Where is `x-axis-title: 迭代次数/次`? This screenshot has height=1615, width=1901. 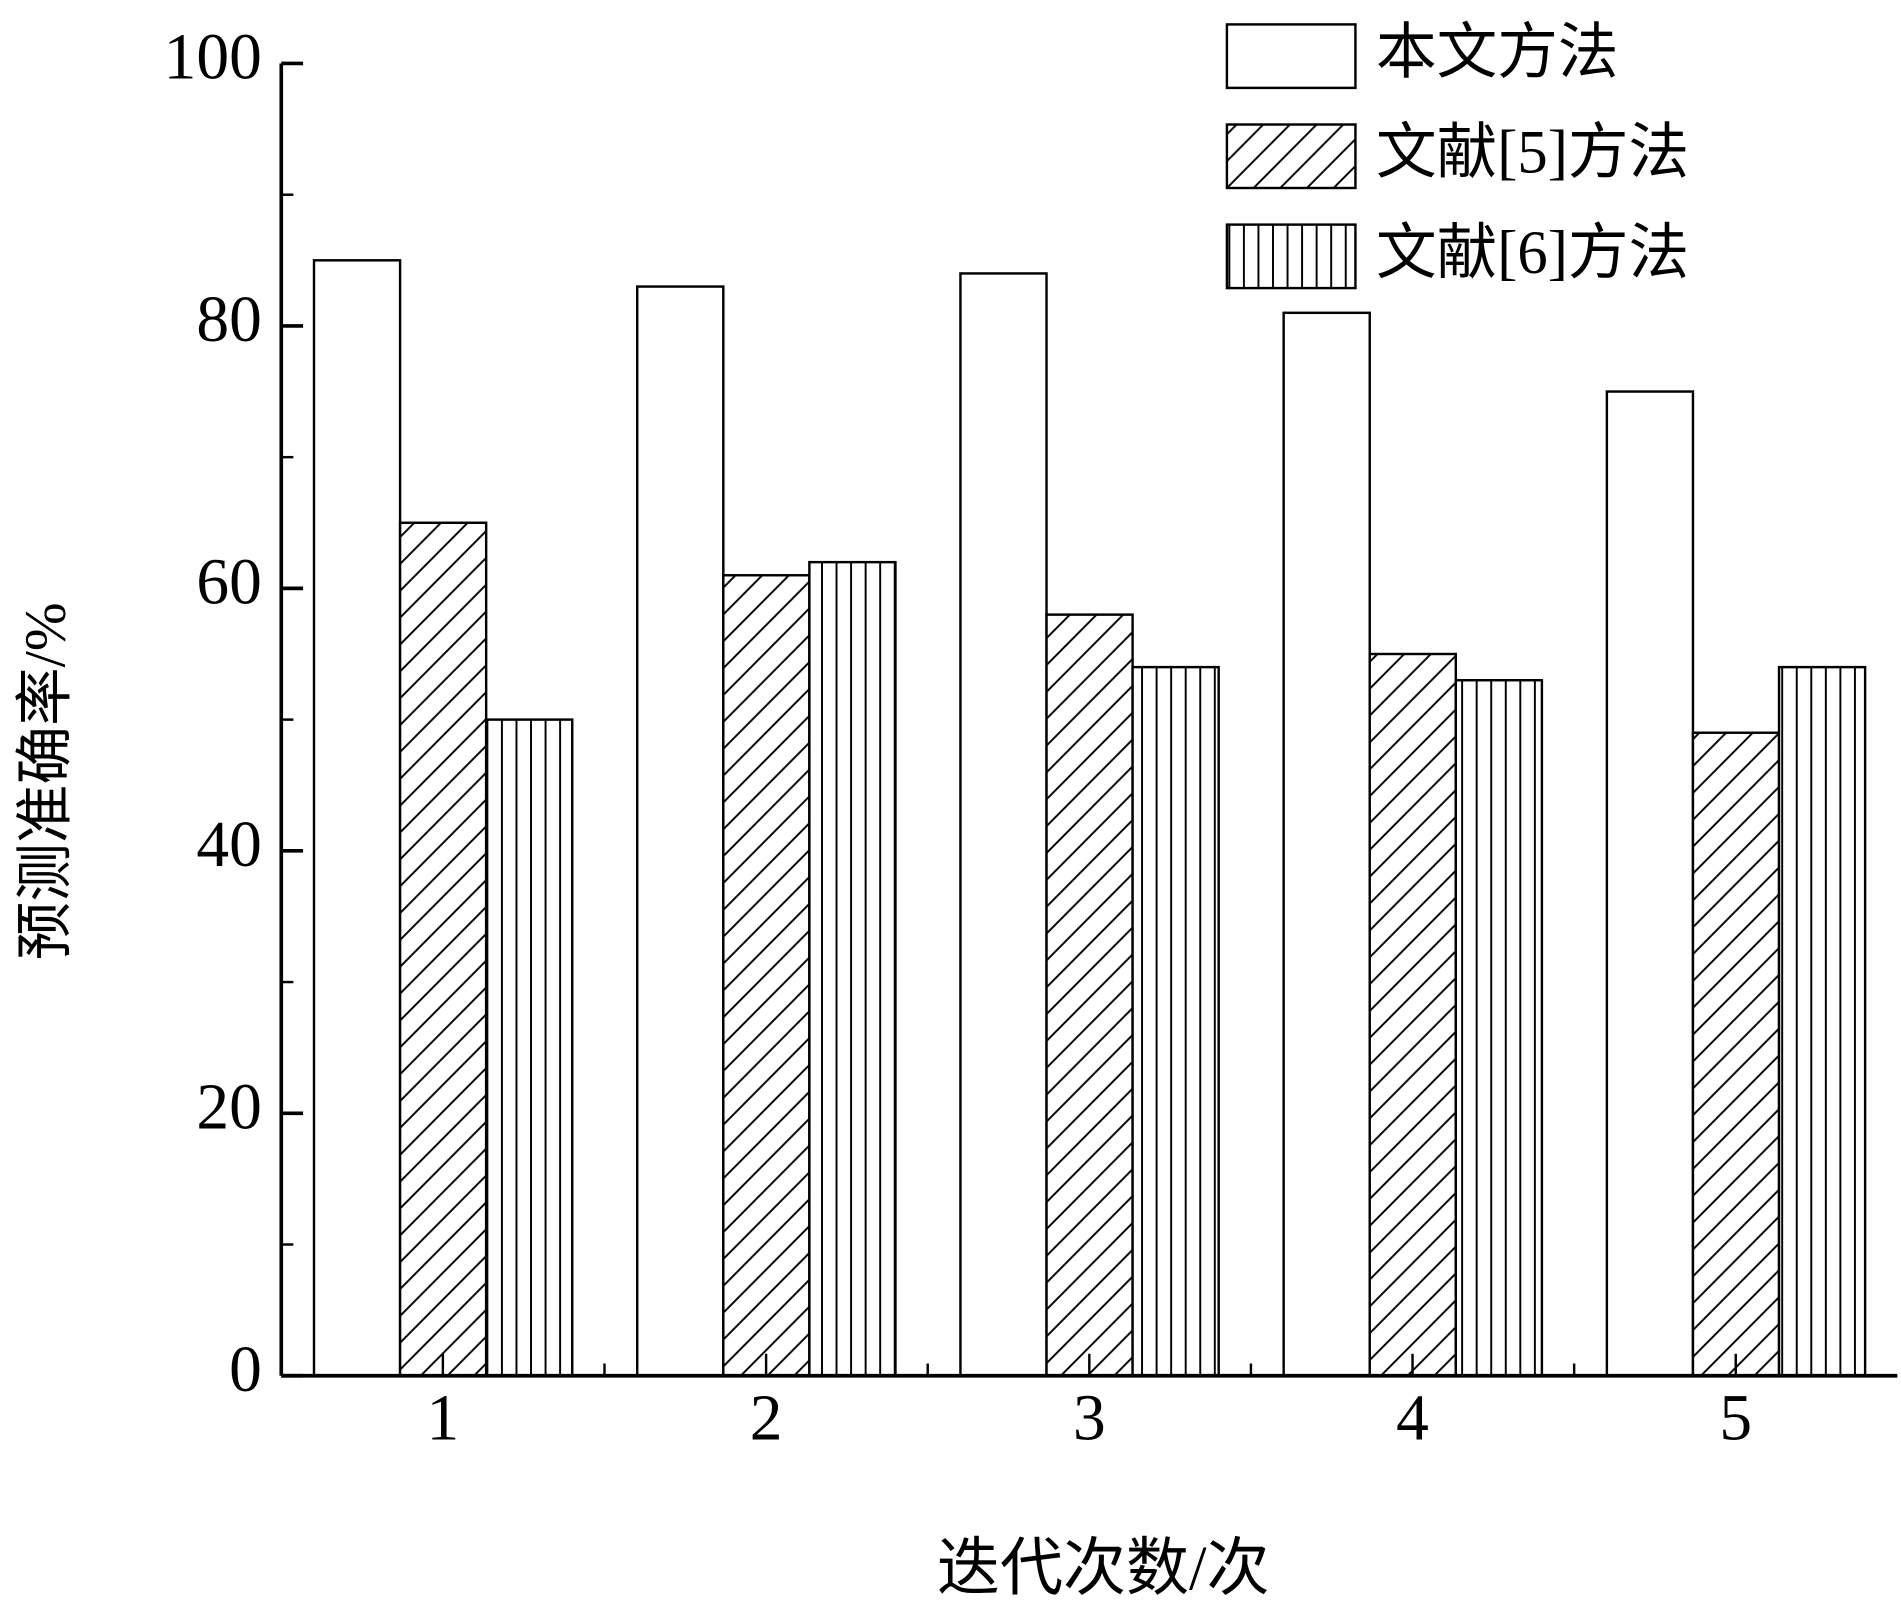
x-axis-title: 迭代次数/次 is located at coordinates (1103, 1568).